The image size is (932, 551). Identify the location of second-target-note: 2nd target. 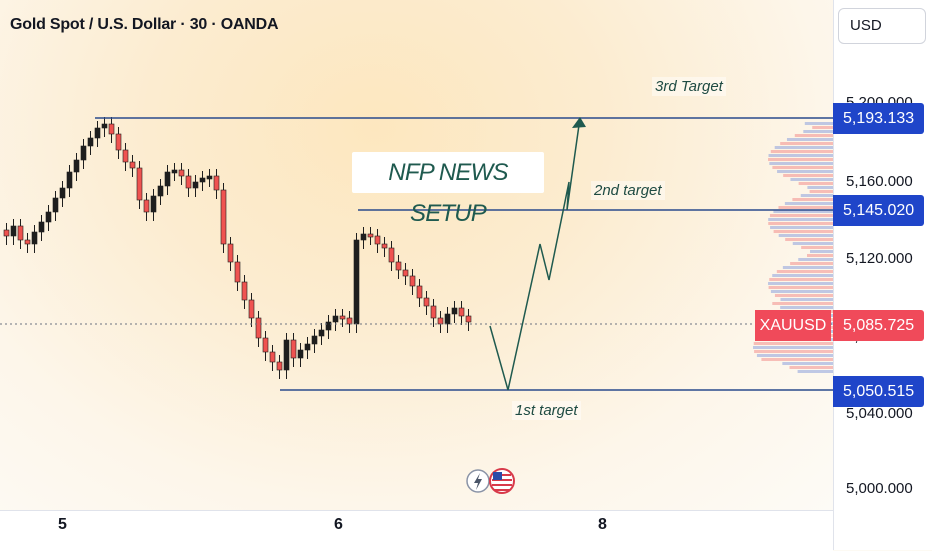
(628, 190).